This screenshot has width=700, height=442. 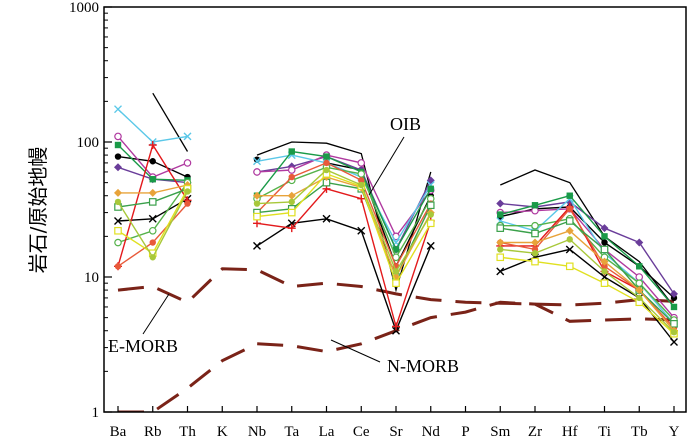 I want to click on y-axis-label: 岩石/原始地幔, so click(x=38, y=210).